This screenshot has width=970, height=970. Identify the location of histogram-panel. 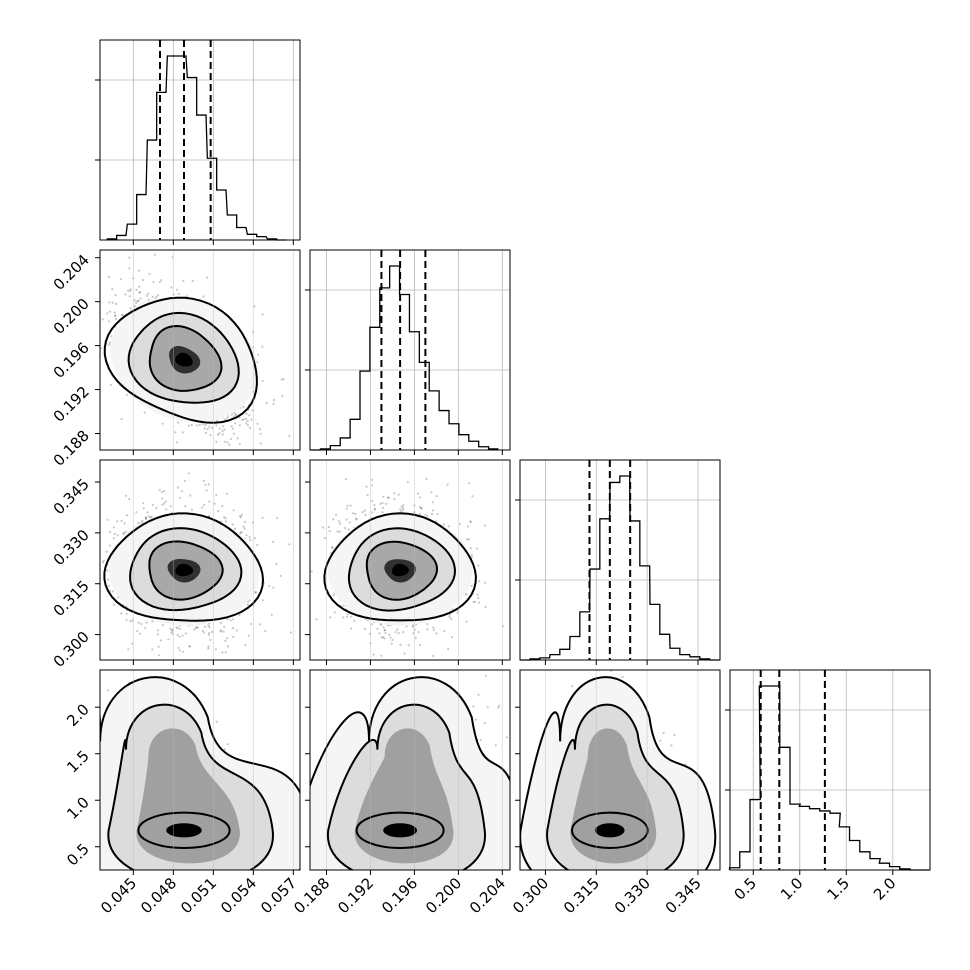
(198, 140).